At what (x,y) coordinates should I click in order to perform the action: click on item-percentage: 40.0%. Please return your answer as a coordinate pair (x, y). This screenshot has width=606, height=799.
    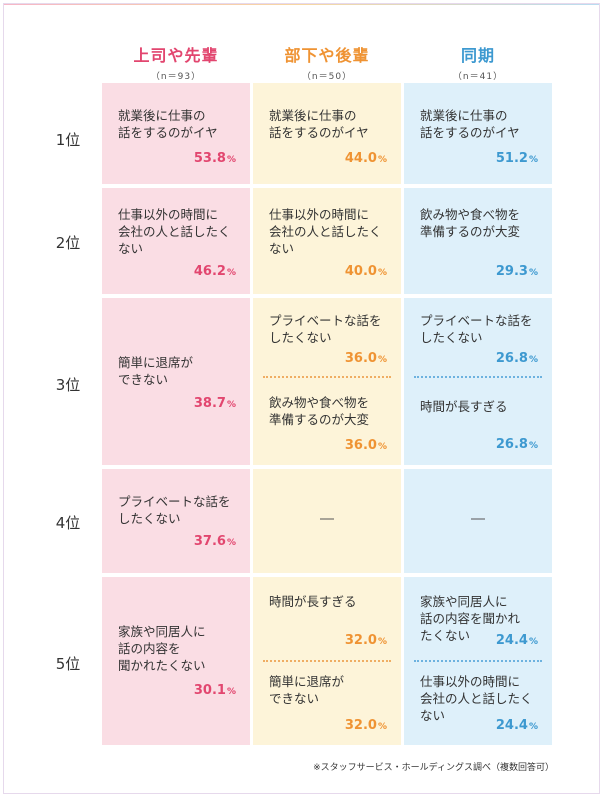
    Looking at the image, I should click on (365, 271).